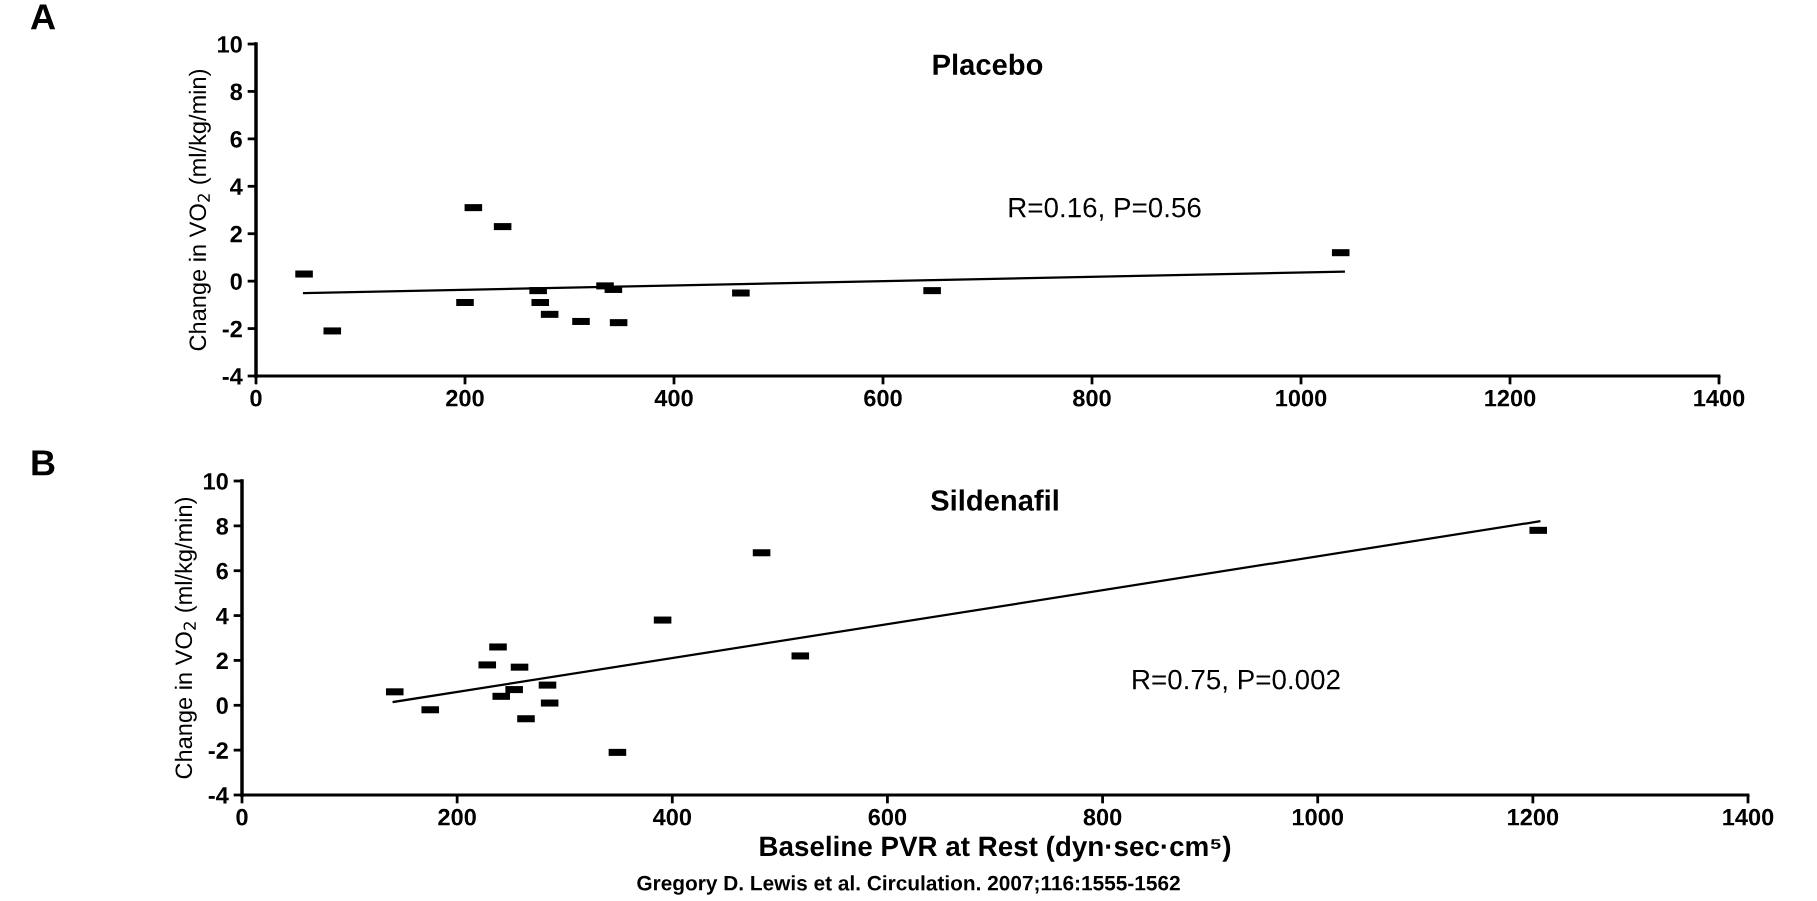 This screenshot has height=901, width=1817. Describe the element at coordinates (43, 463) in the screenshot. I see `text: B` at that location.